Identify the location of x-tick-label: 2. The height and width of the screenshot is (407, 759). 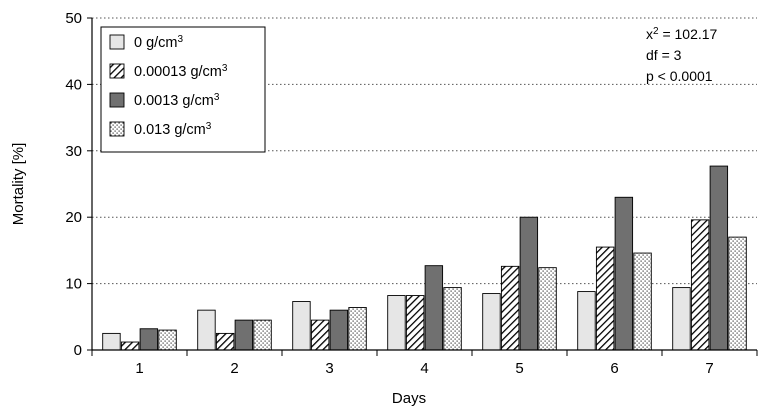
(234, 368).